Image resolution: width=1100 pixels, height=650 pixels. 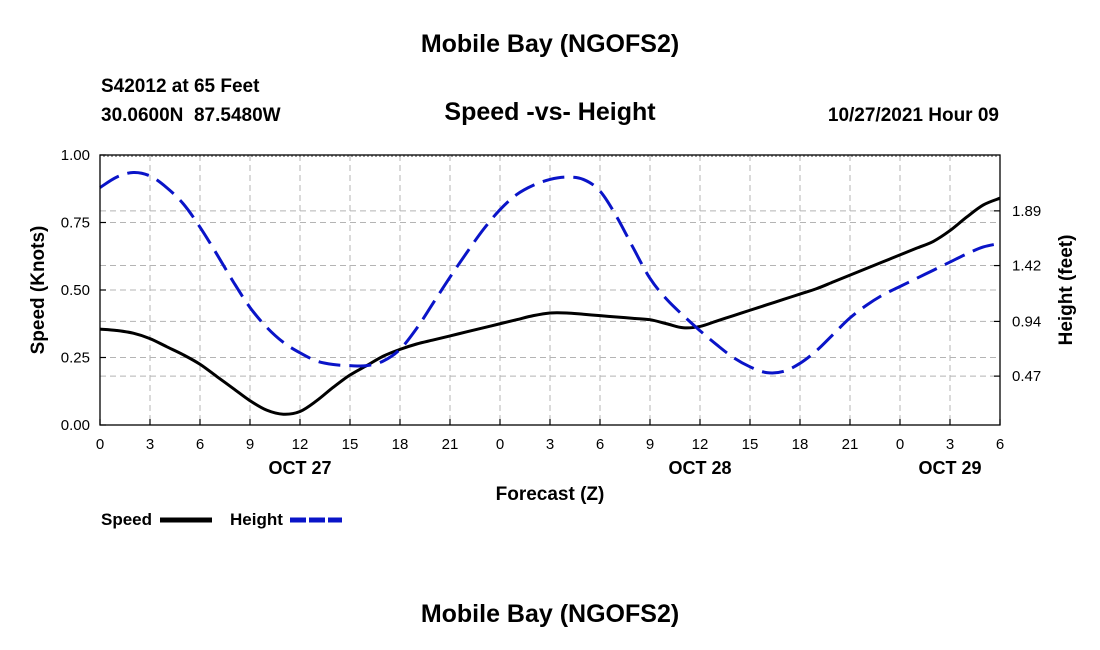 I want to click on forecast-datetime: 10/27/2021 Hour 09, so click(x=913, y=115).